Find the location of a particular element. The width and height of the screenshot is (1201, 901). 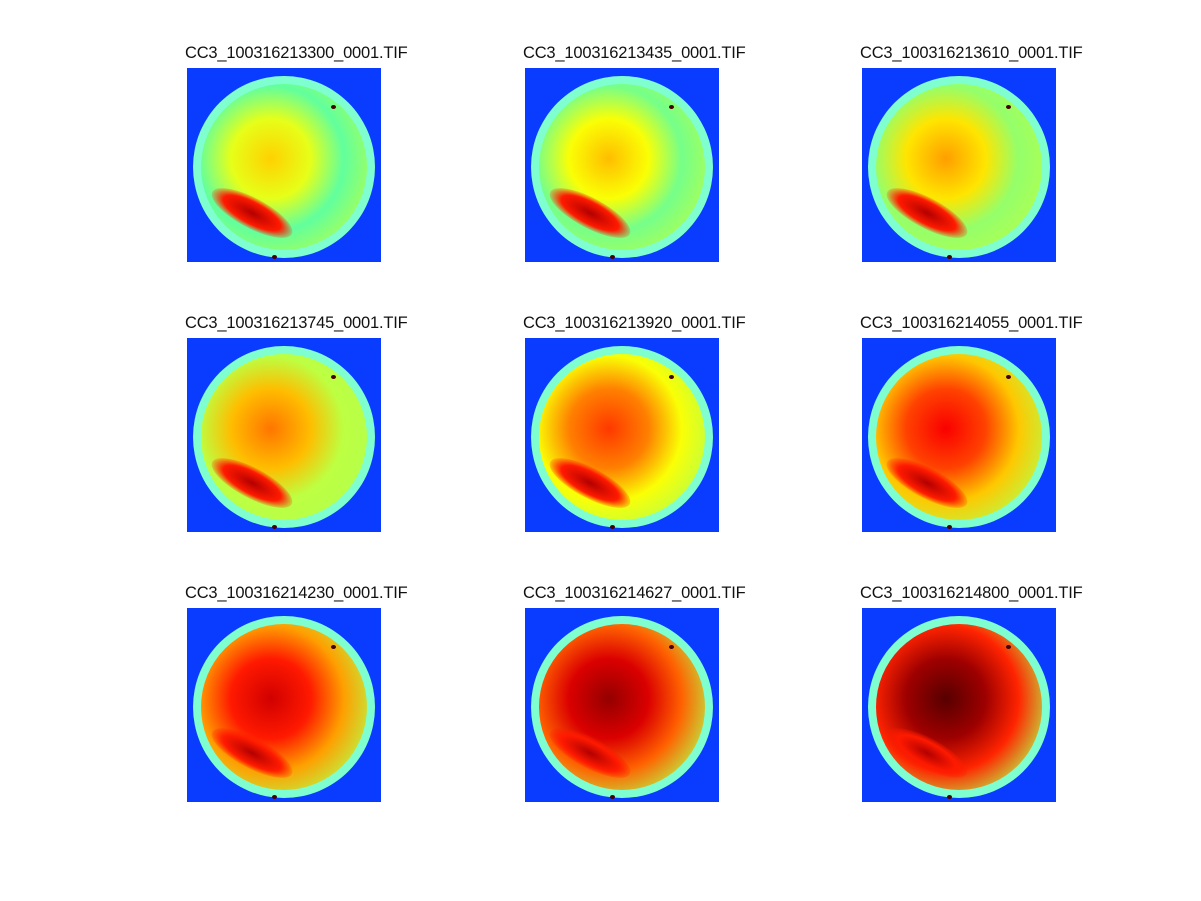

subplot-panel: CC3_100316214627_0001.TIF is located at coordinates (674, 704).